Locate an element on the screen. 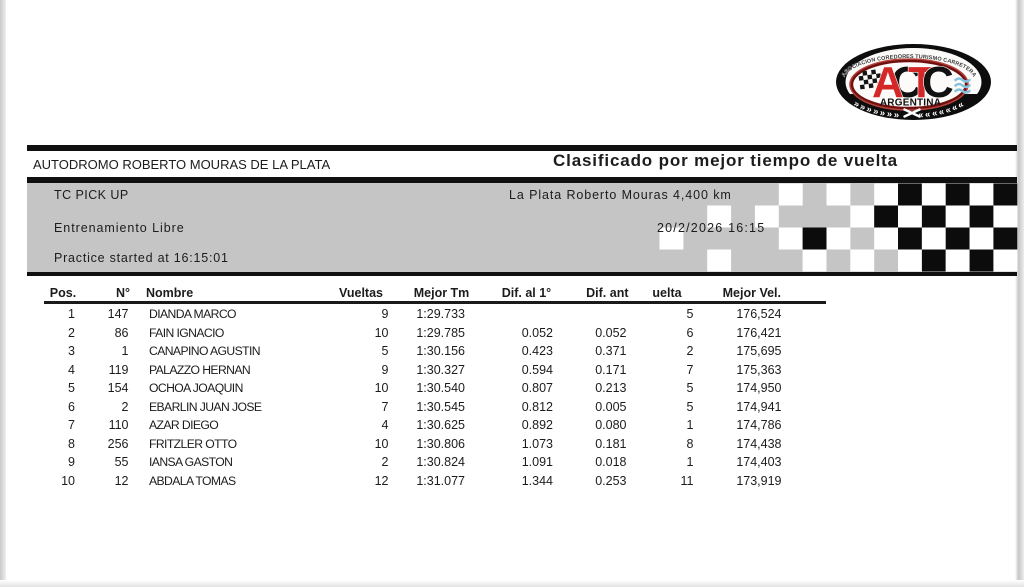 The height and width of the screenshot is (587, 1024). svg-text: A is located at coordinates (888, 82).